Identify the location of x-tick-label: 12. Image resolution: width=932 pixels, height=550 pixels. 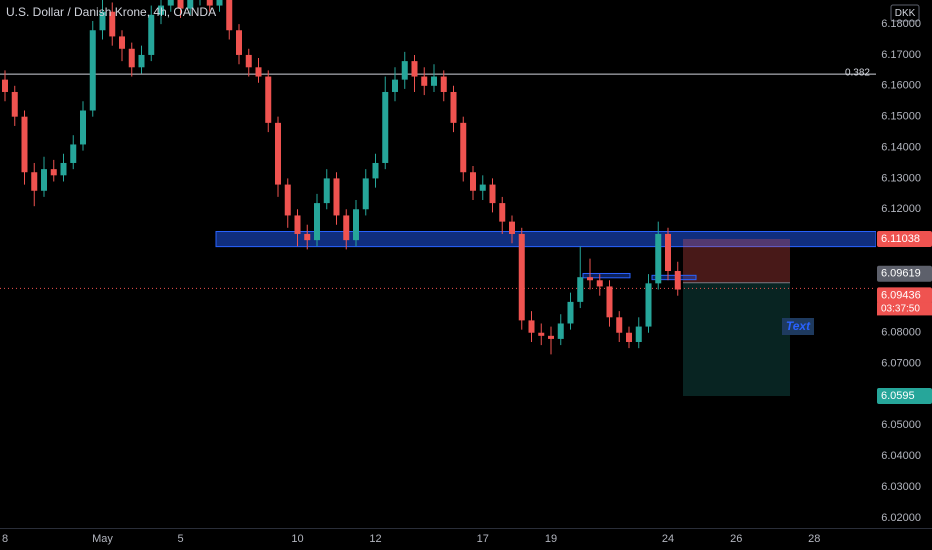
(375, 539).